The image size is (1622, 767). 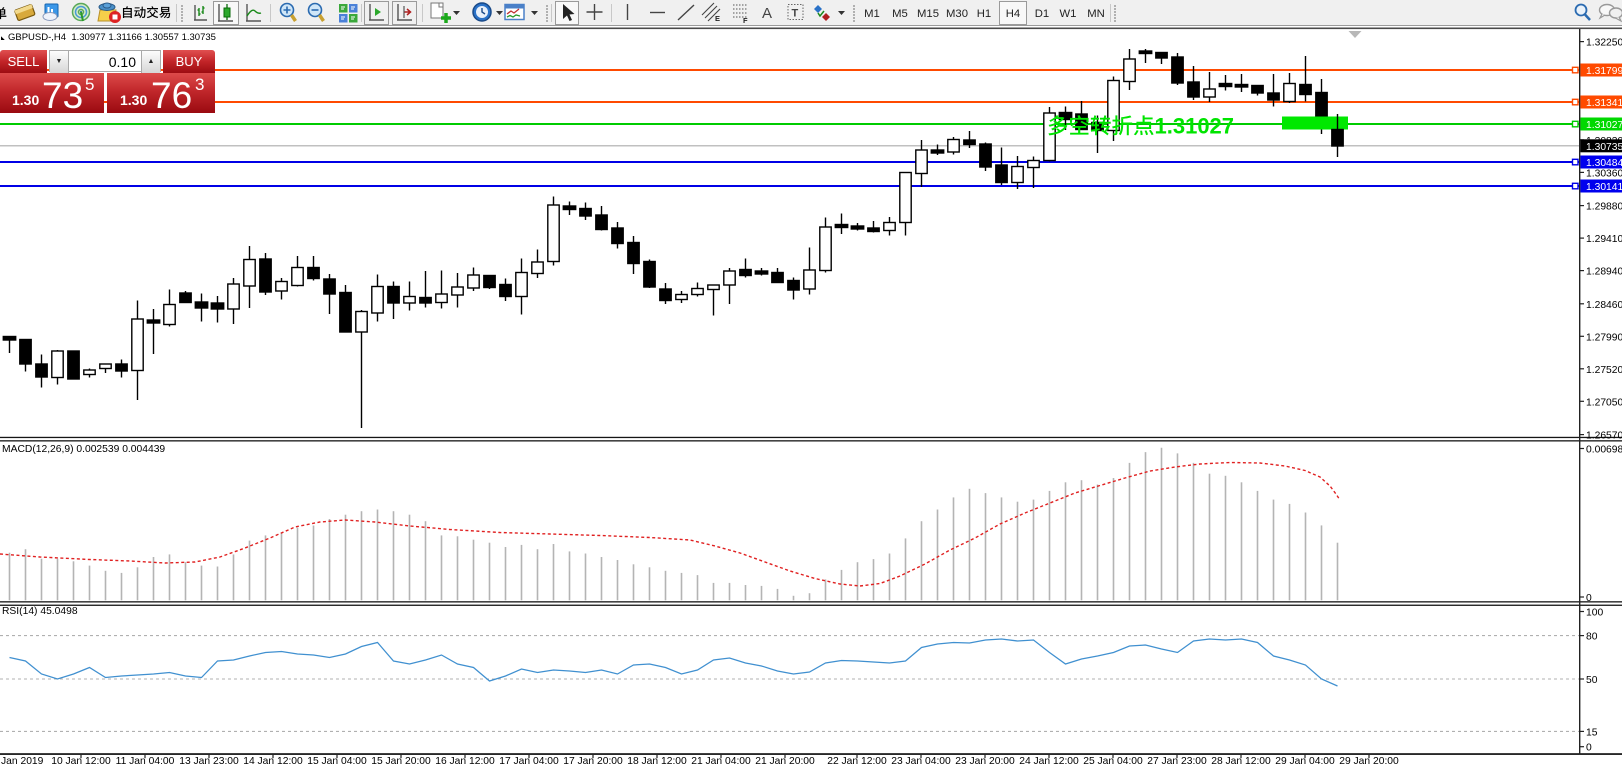 I want to click on svg-text: 15 Jan 04:00, so click(x=337, y=761).